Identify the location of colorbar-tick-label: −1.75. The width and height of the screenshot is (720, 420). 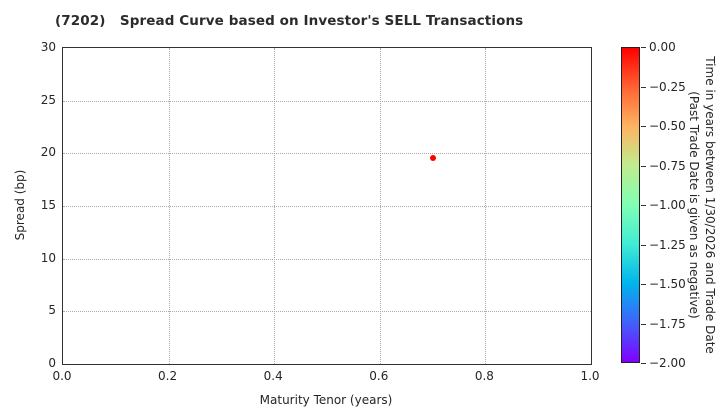
(667, 323).